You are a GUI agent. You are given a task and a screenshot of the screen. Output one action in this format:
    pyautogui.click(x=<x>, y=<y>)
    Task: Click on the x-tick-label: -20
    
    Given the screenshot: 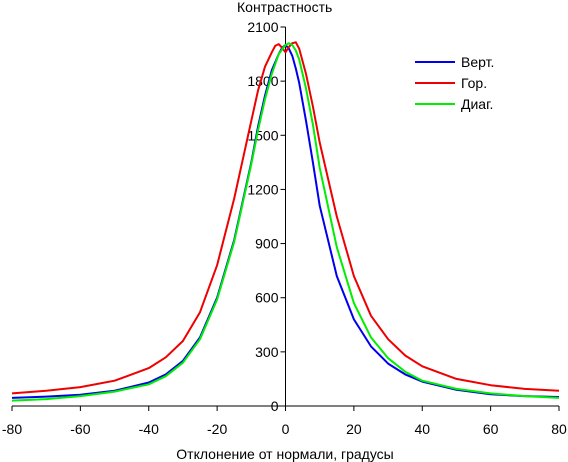 What is the action you would take?
    pyautogui.click(x=217, y=429)
    